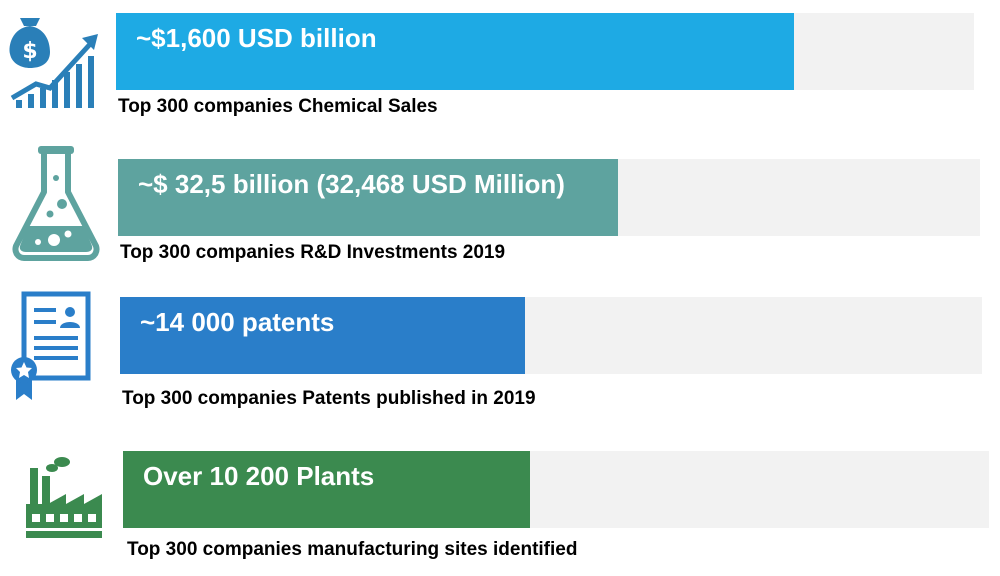  What do you see at coordinates (56, 203) in the screenshot?
I see `flask-icon` at bounding box center [56, 203].